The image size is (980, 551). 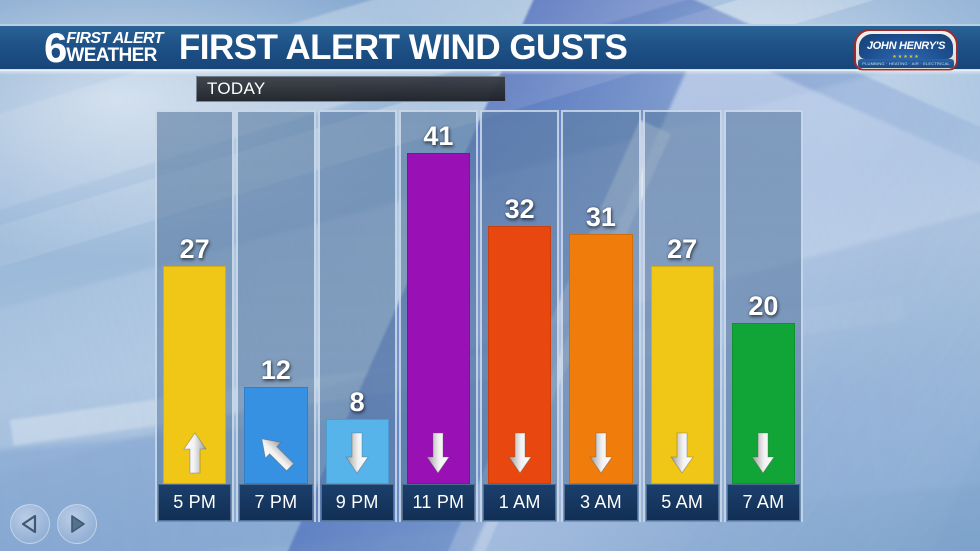 I want to click on time-label: 9 PM, so click(x=357, y=502).